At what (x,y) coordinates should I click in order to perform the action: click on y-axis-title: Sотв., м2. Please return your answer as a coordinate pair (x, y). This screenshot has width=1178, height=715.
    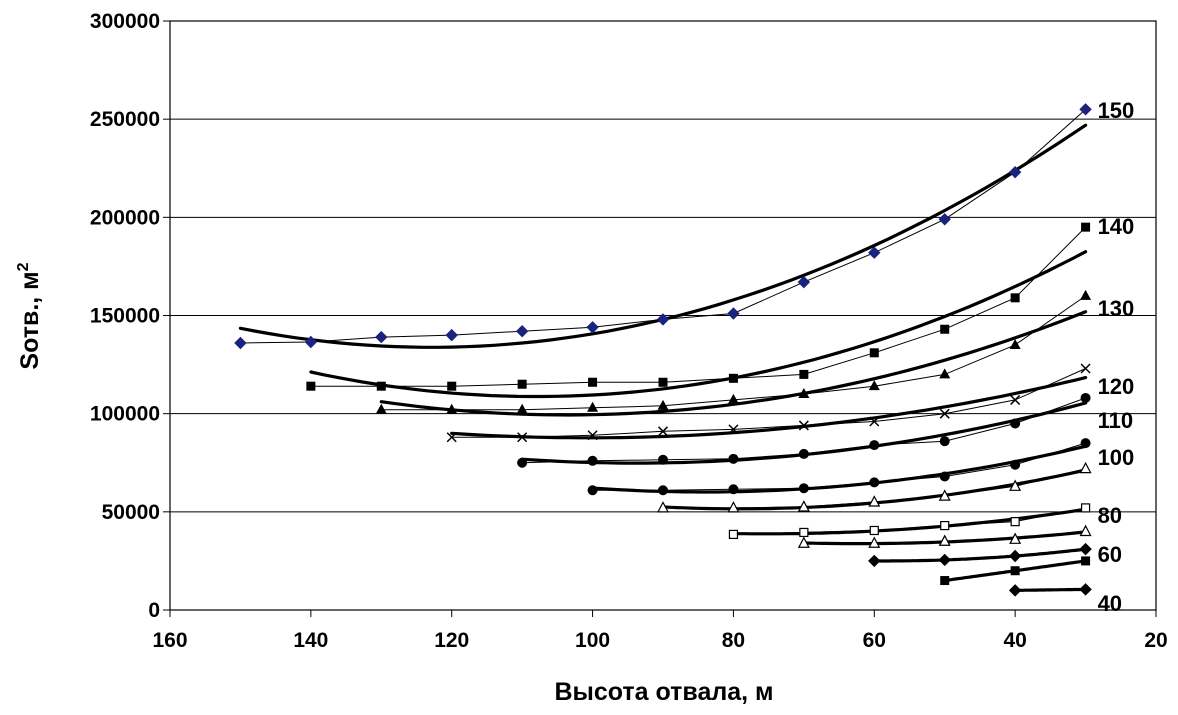
    Looking at the image, I should click on (29, 315).